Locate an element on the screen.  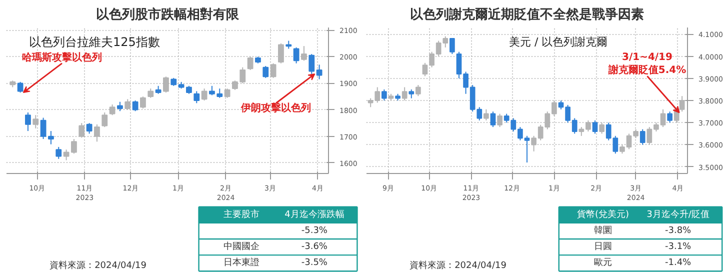
chart-title: 以色列股市跌幅相對有限 is located at coordinates (168, 14).